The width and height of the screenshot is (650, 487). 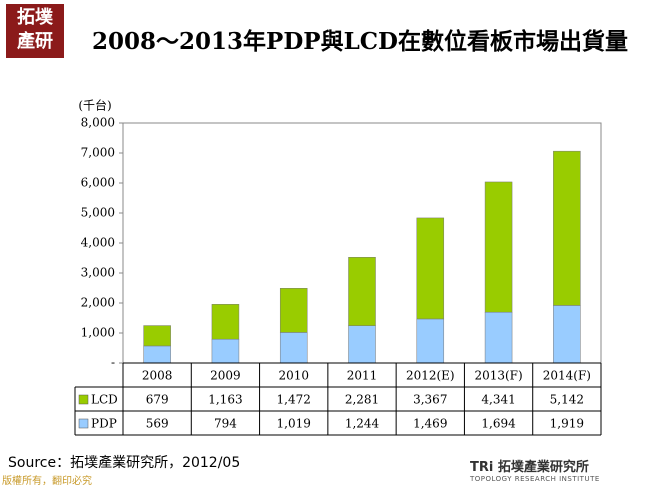 I want to click on table-value: 3,367, so click(x=430, y=400).